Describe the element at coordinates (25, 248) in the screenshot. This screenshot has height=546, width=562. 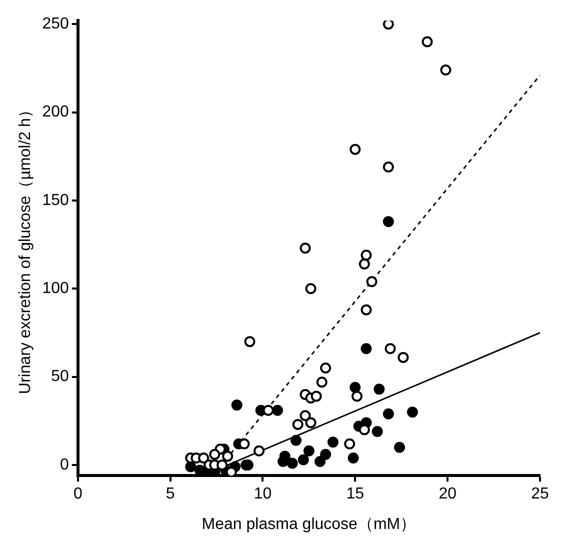
I see `y-axis-title: Urinary excretion of glucose（µmol/2 h）` at that location.